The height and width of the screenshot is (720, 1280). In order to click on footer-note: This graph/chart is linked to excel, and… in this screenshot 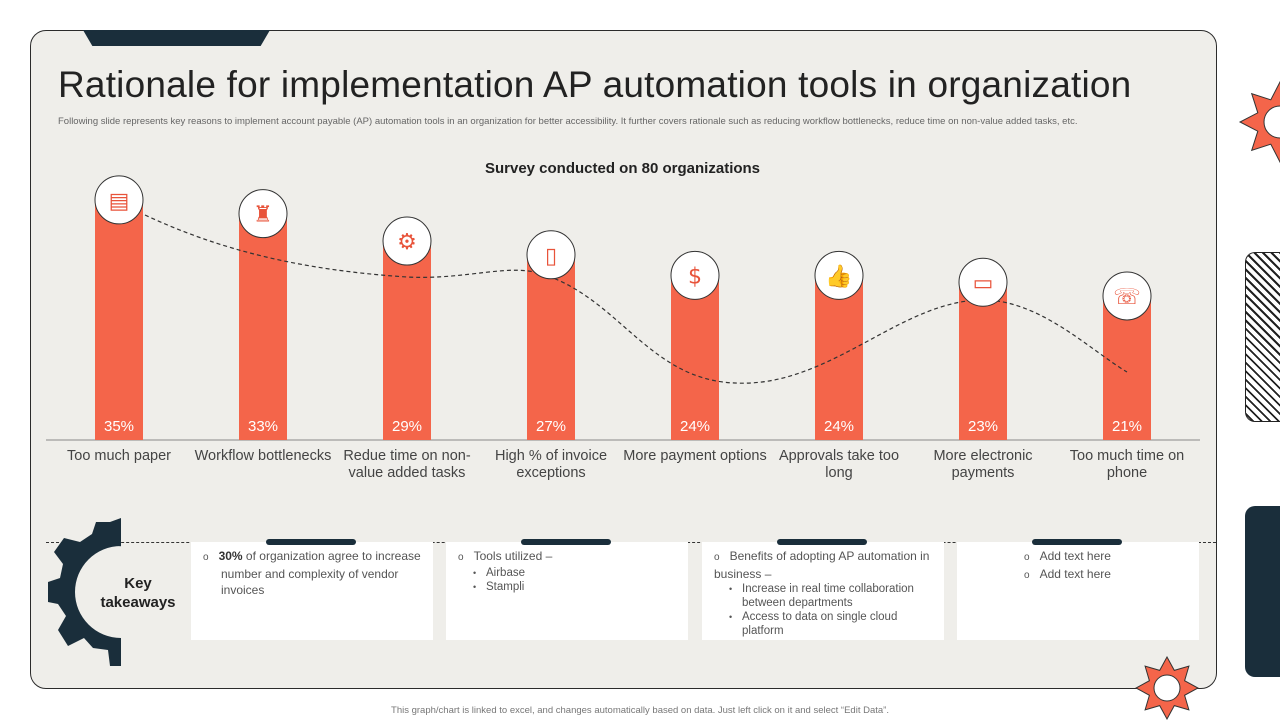, I will do `click(640, 710)`.